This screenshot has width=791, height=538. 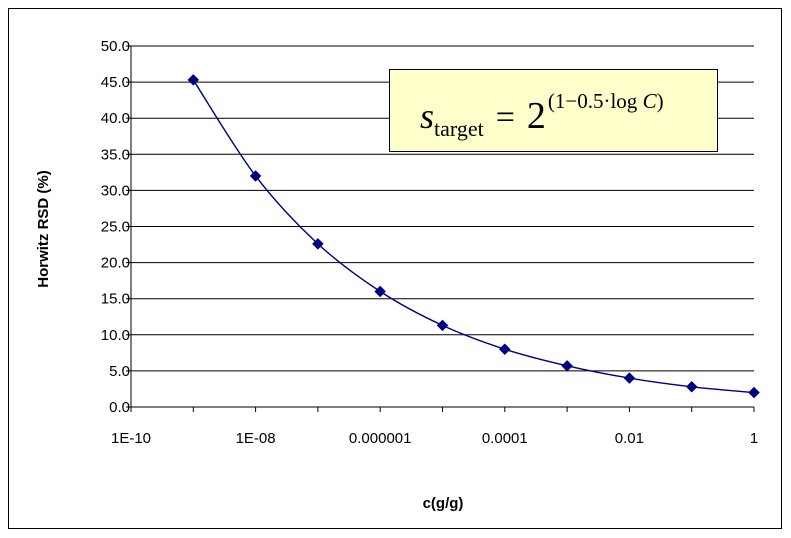 What do you see at coordinates (629, 438) in the screenshot?
I see `x-tick-label: 0.01` at bounding box center [629, 438].